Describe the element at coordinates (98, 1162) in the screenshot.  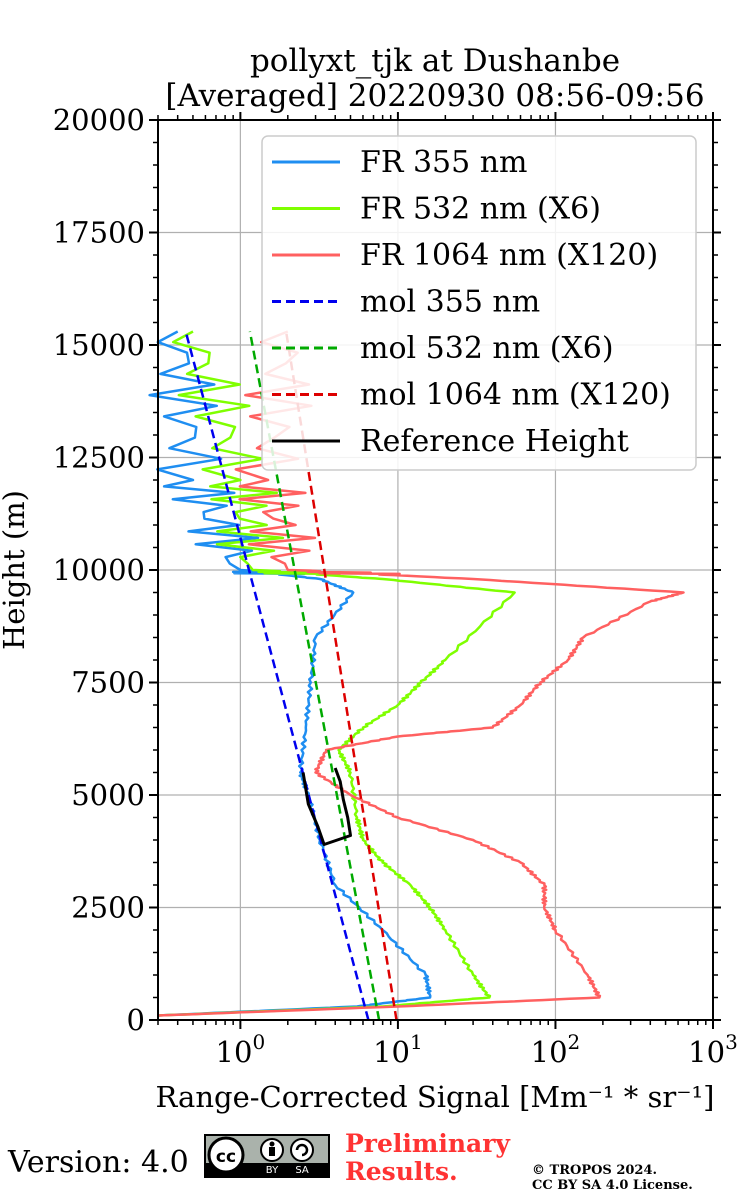
I see `version-label: Version: 4.0` at that location.